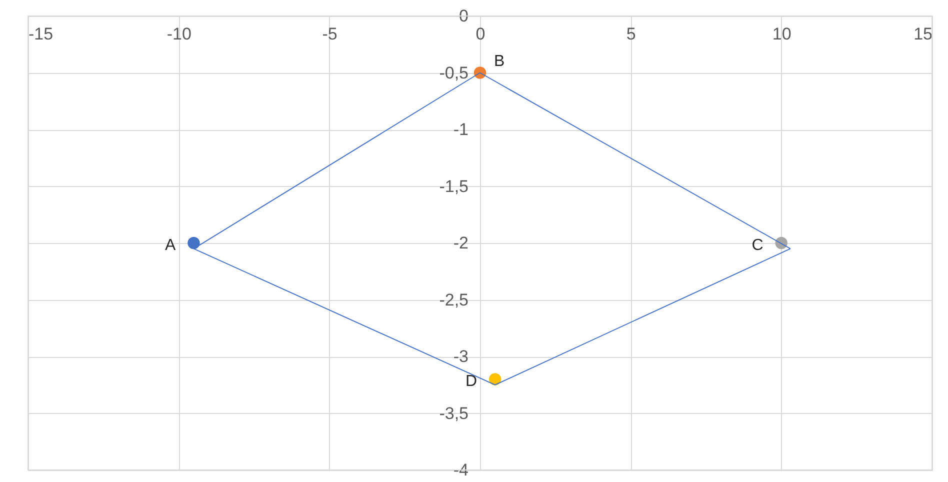 This screenshot has height=482, width=948. I want to click on y-tick-label: -3,5, so click(453, 413).